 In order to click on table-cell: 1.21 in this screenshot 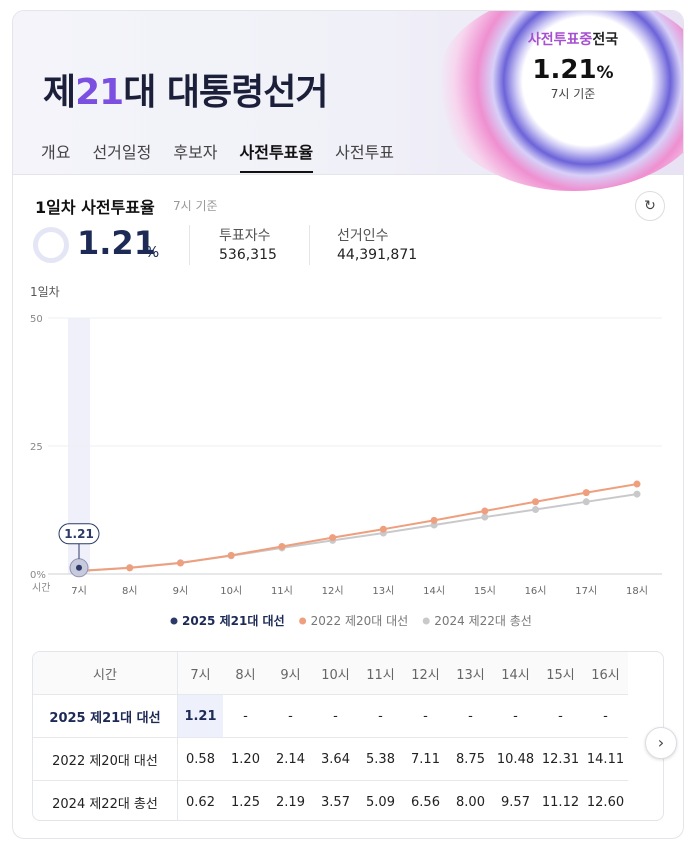, I will do `click(200, 716)`.